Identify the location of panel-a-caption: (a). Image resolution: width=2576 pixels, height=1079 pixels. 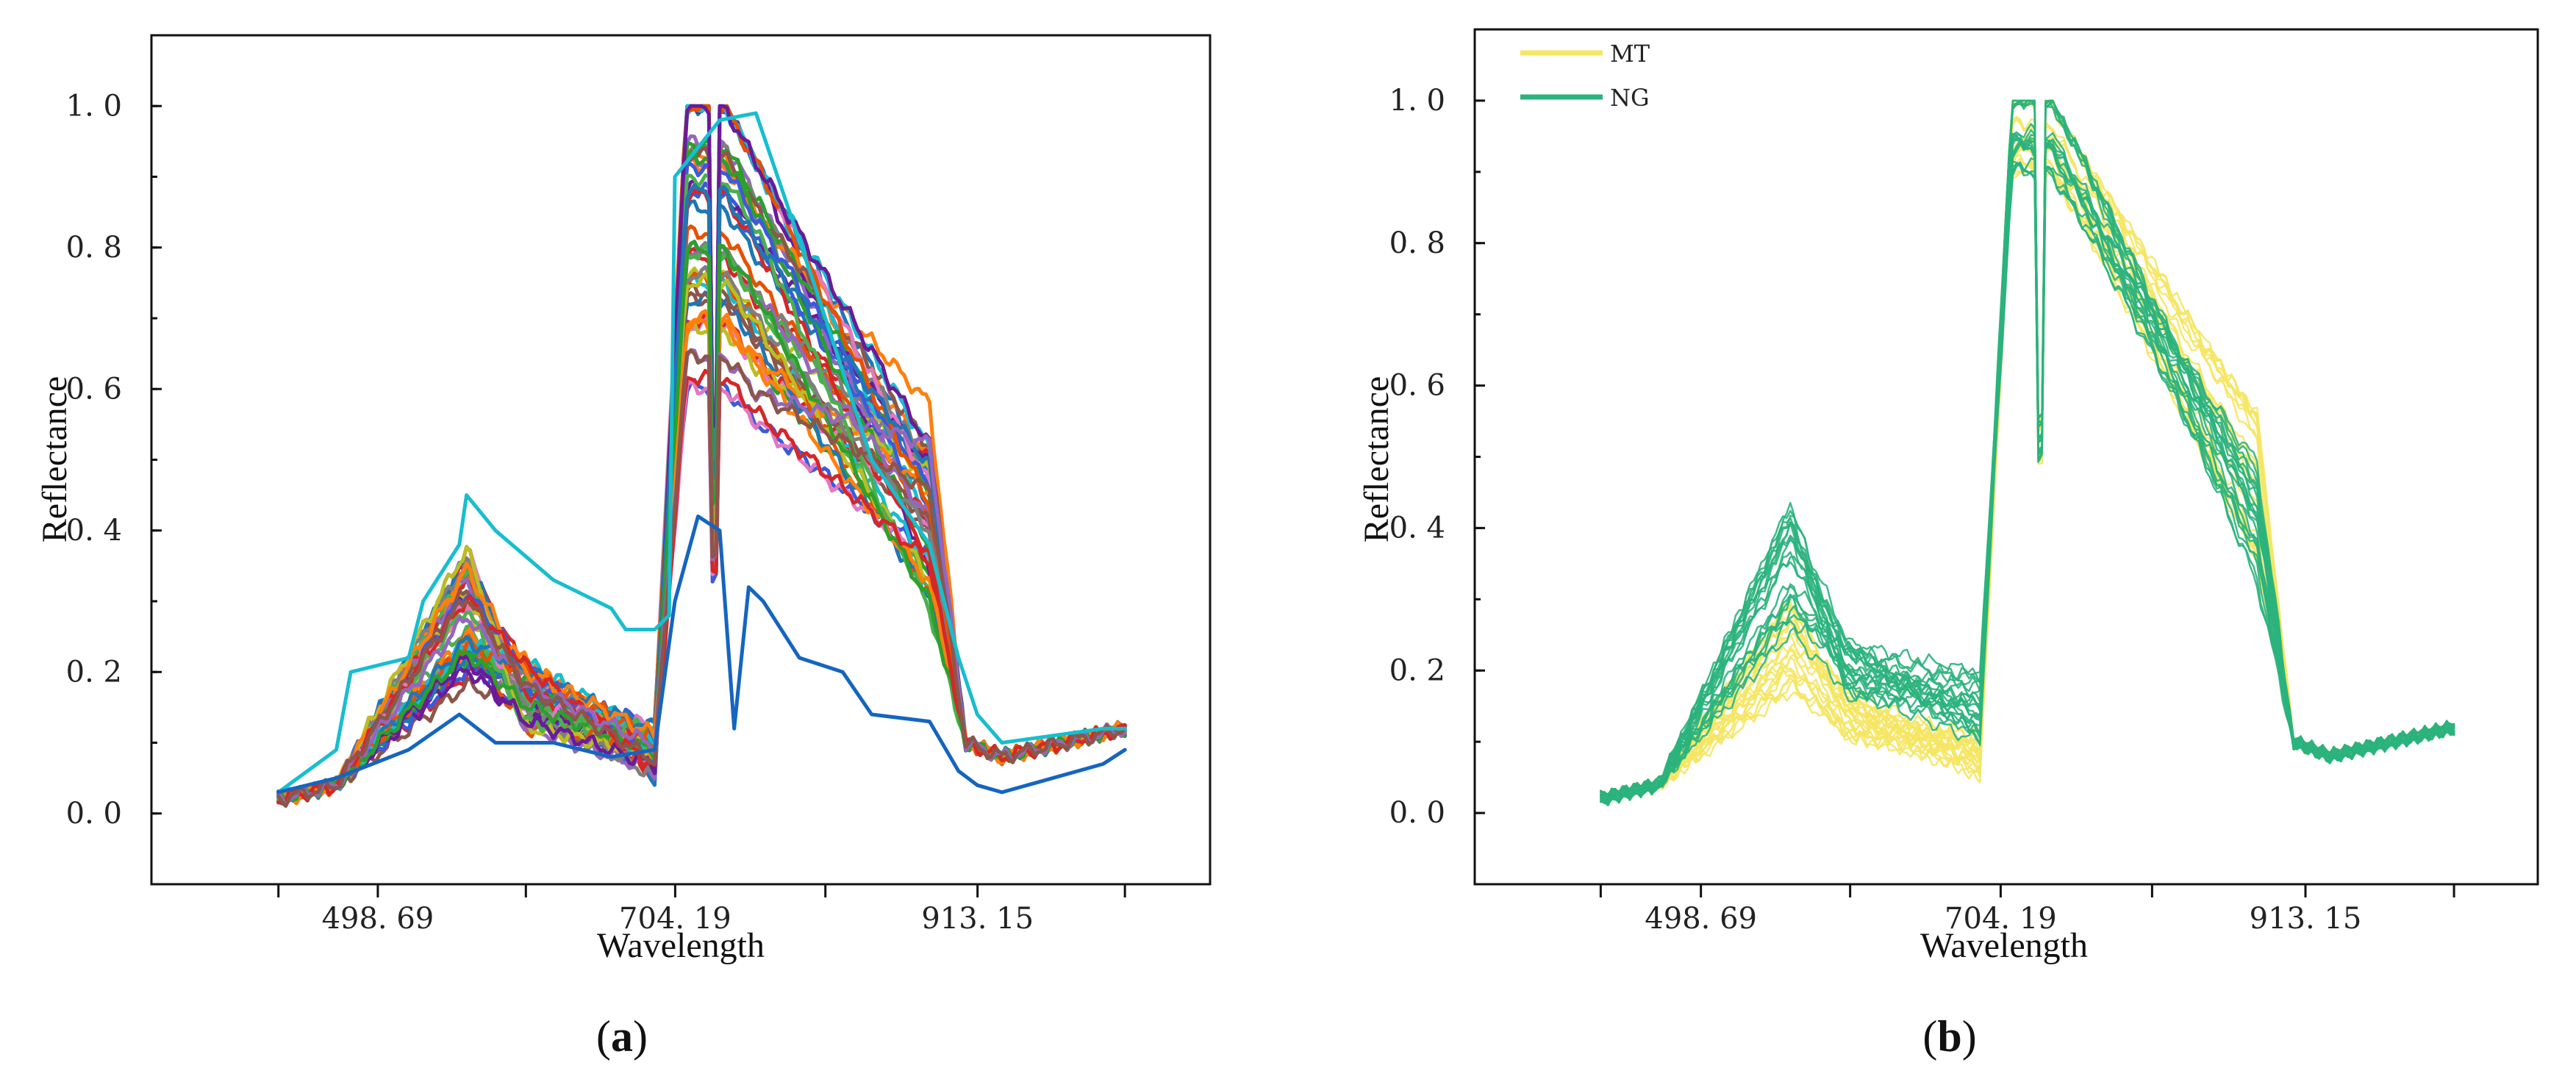
(622, 1036).